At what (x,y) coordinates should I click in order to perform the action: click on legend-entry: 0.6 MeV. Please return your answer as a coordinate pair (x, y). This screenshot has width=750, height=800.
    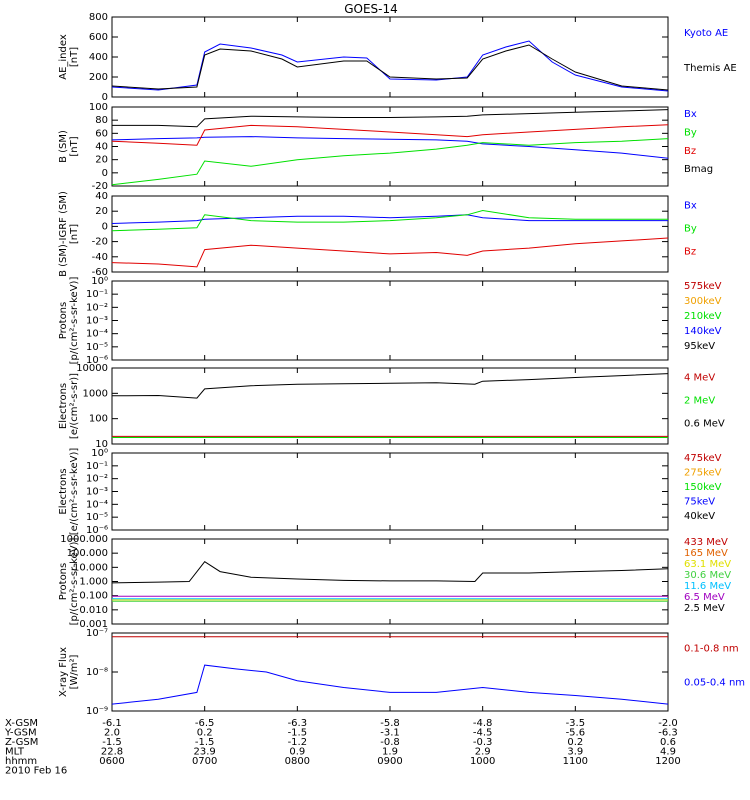
    Looking at the image, I should click on (704, 424).